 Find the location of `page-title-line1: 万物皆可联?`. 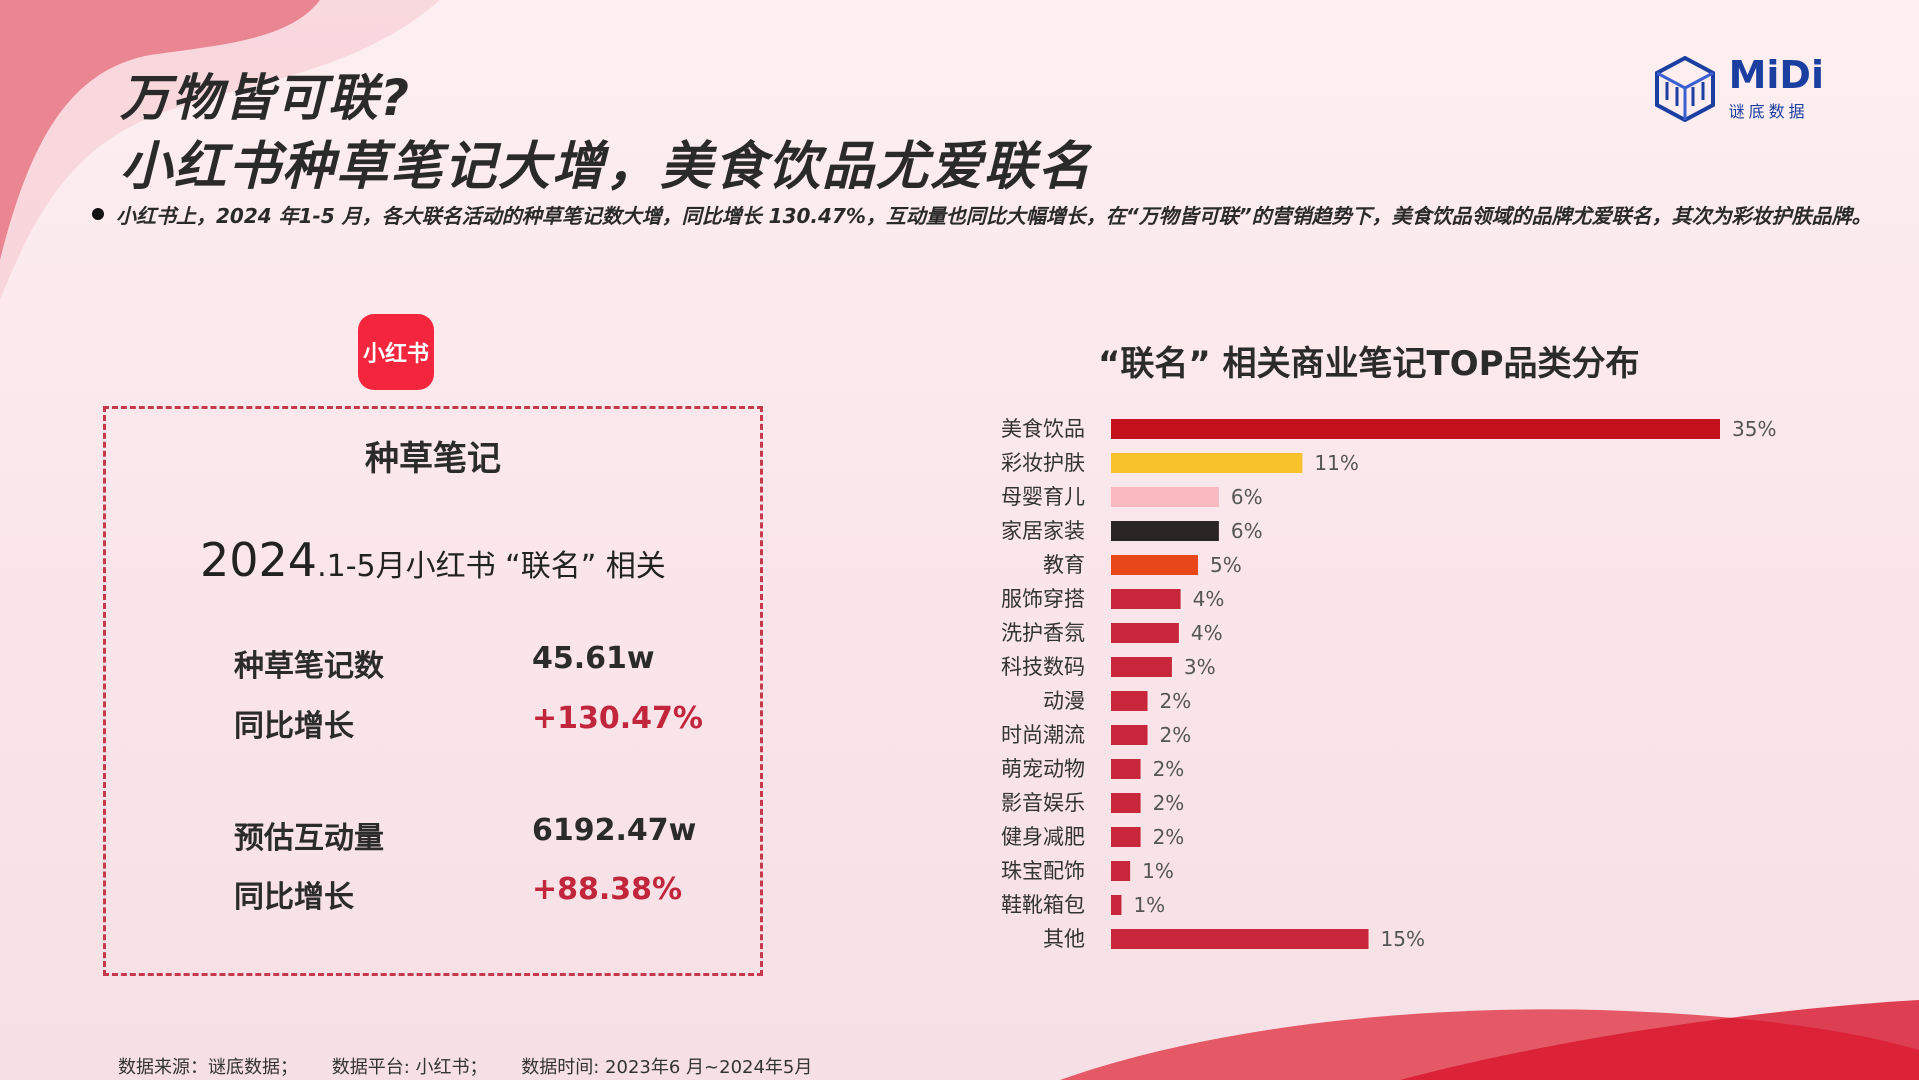

page-title-line1: 万物皆可联? is located at coordinates (266, 98).